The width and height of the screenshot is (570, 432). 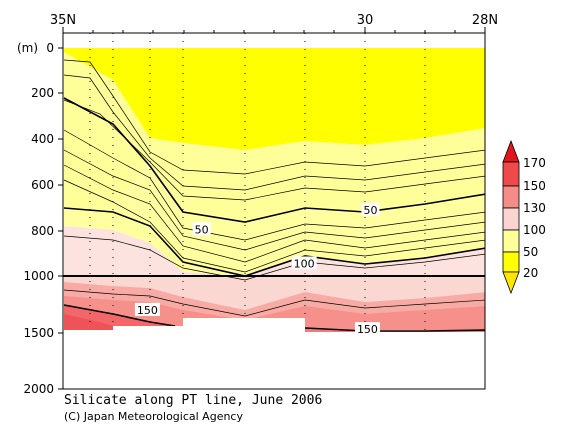 I want to click on contour-label-50-0: 50, so click(x=202, y=229).